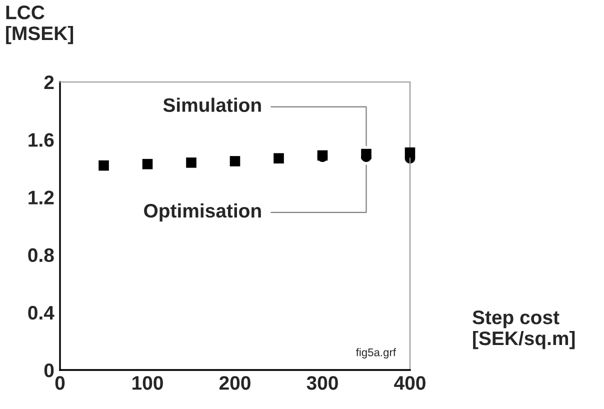 The width and height of the screenshot is (604, 409). Describe the element at coordinates (41, 140) in the screenshot. I see `y-tick-label: 1.6` at that location.